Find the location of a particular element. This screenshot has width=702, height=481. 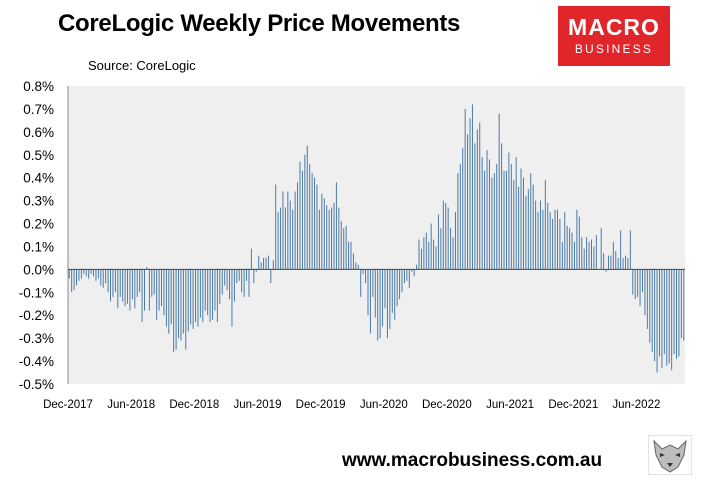

y-tick-label: 0.5% is located at coordinates (38, 155).